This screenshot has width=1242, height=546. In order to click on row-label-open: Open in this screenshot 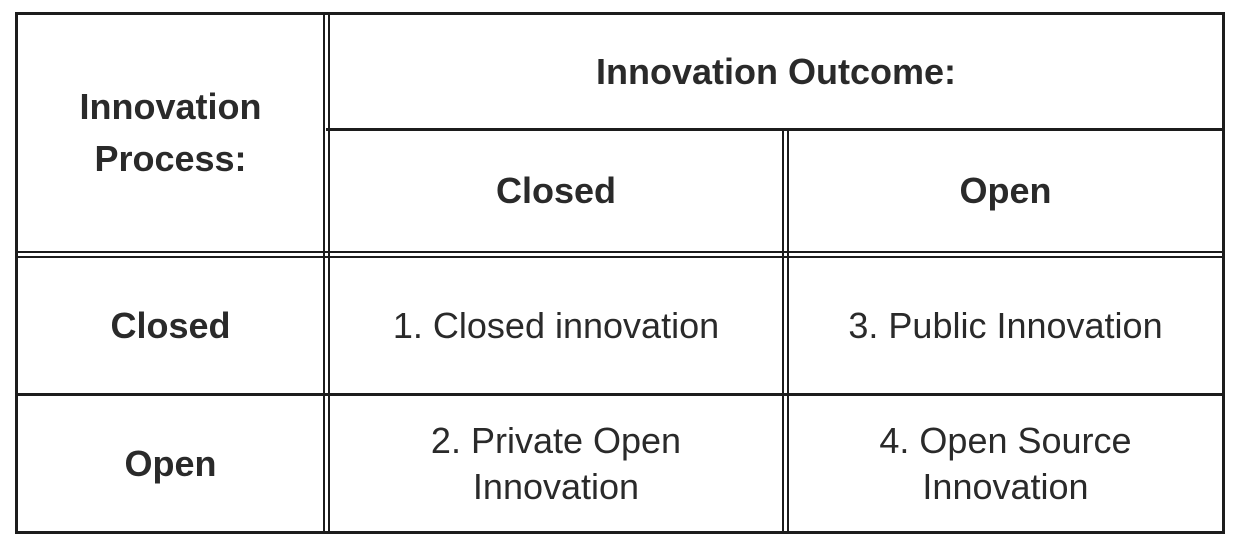, I will do `click(170, 463)`.